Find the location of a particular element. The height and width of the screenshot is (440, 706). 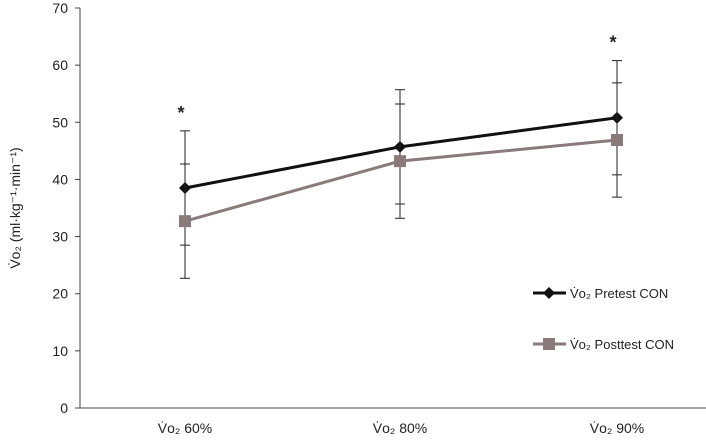

y-tick-label: 40 is located at coordinates (60, 179).